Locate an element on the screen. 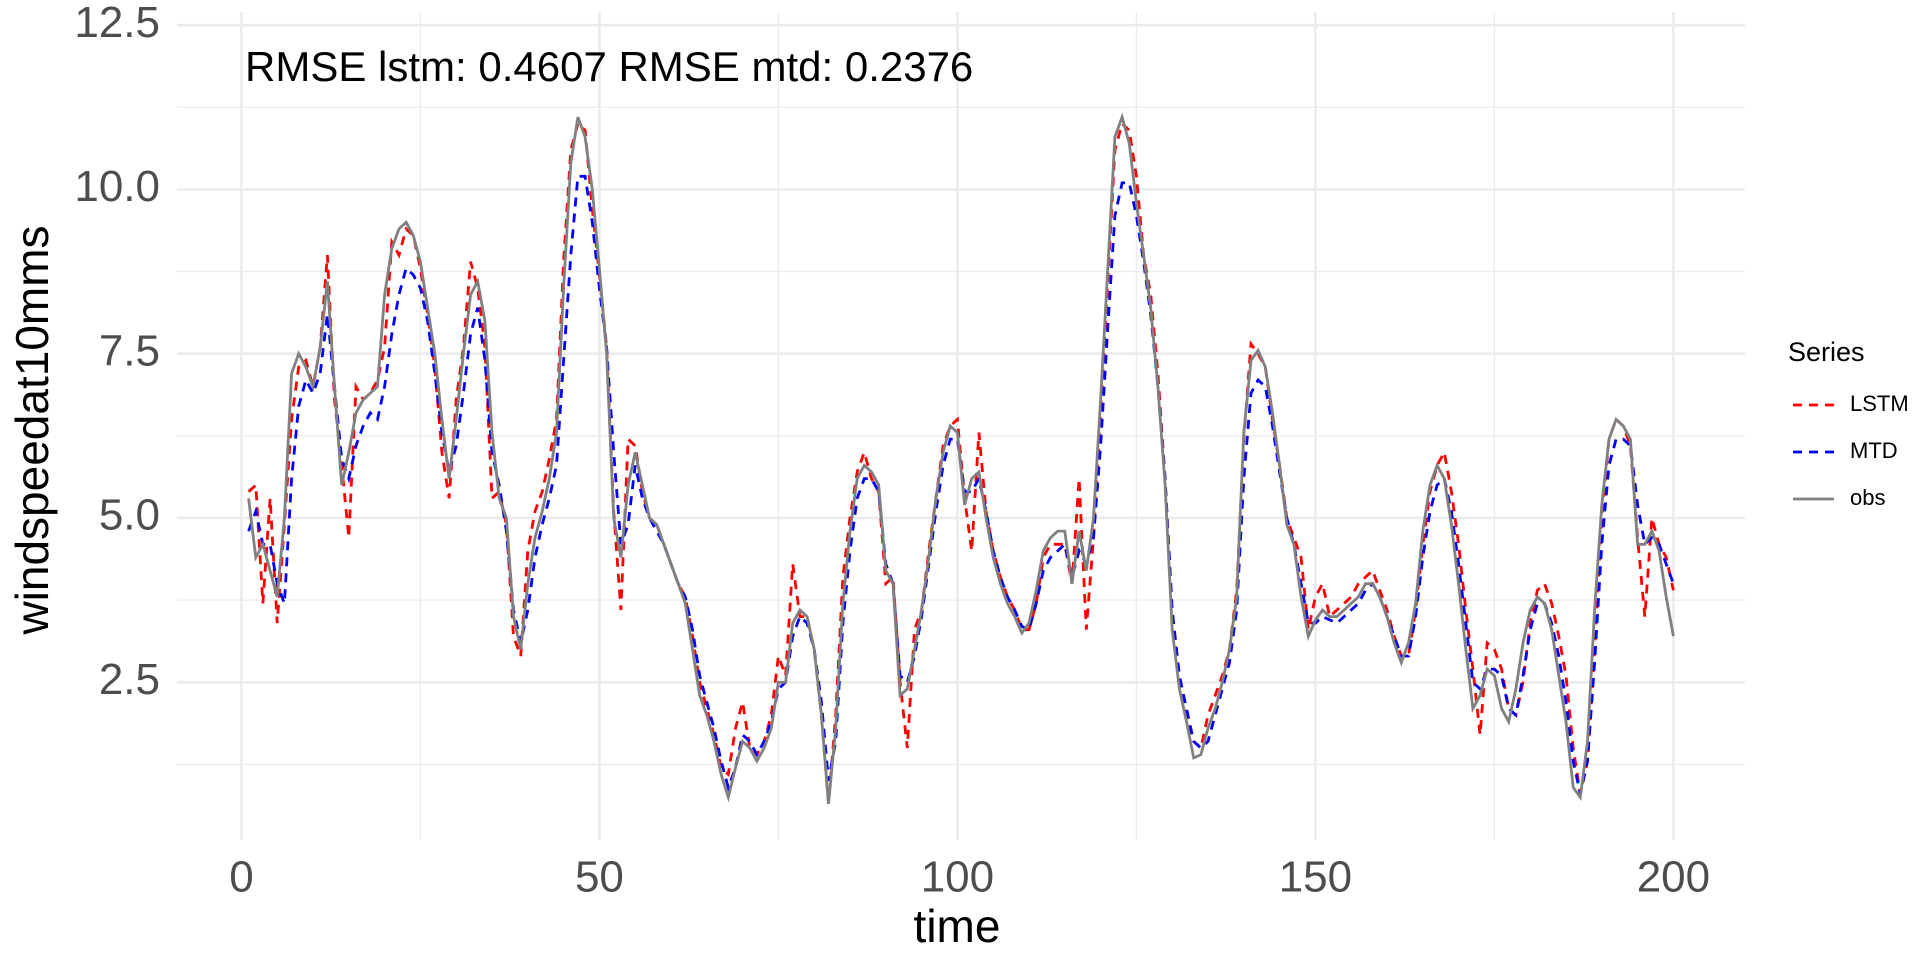  x-tick-label: 0 is located at coordinates (241, 877).